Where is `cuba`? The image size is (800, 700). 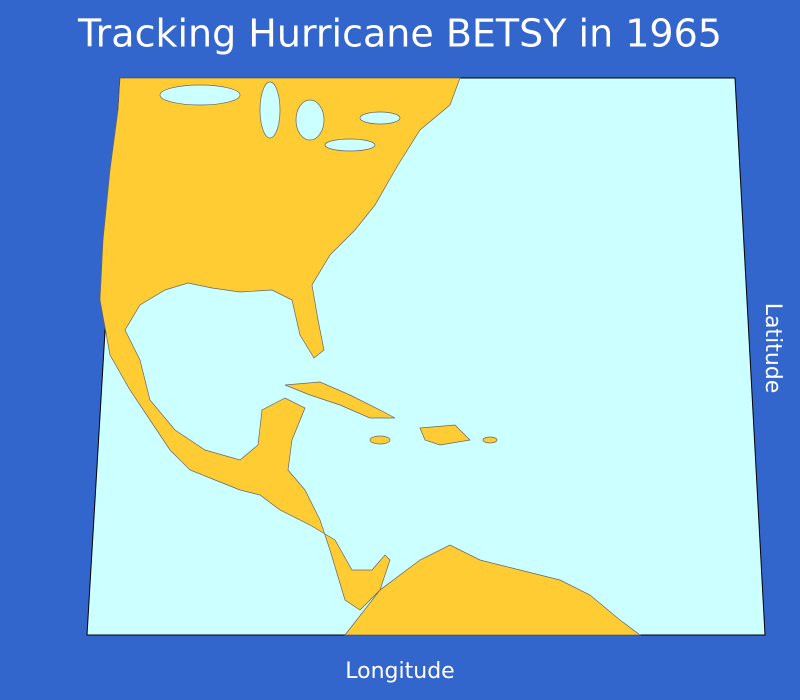 cuba is located at coordinates (340, 400).